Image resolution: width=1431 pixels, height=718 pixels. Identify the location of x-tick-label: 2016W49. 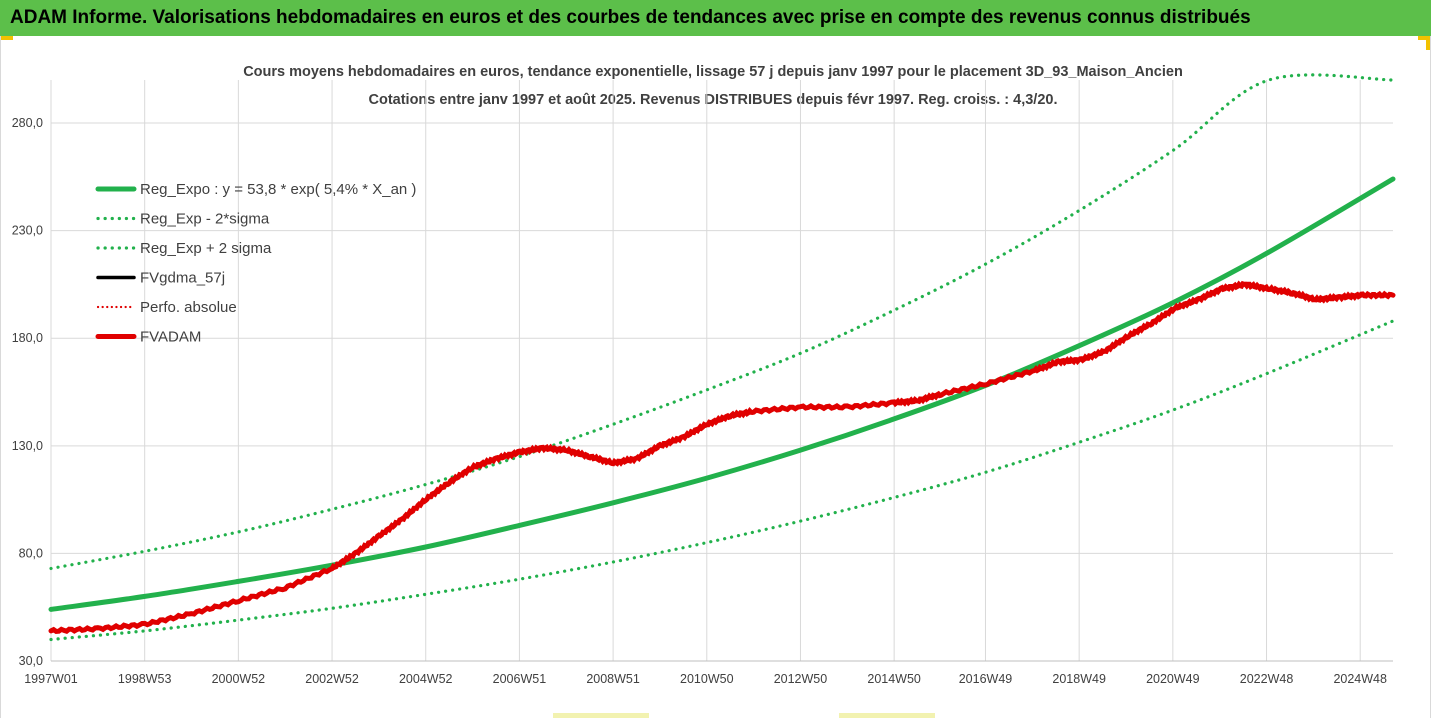
(986, 679).